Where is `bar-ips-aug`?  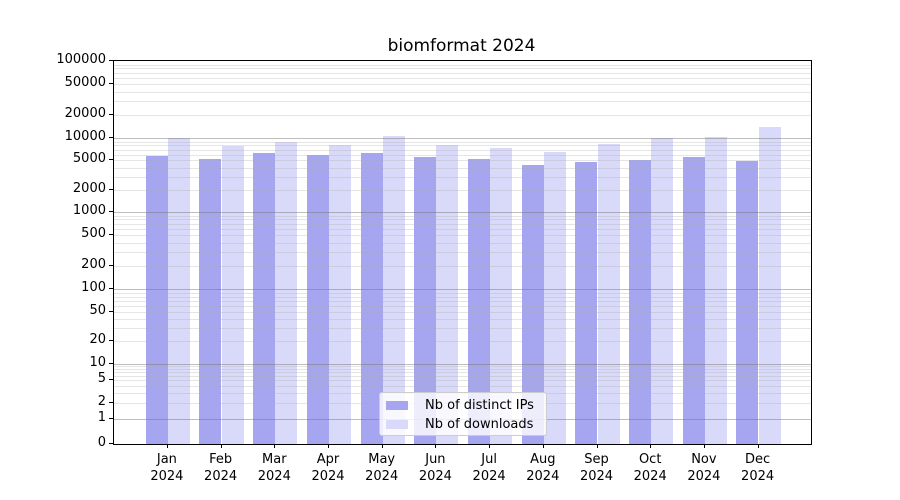
bar-ips-aug is located at coordinates (532, 304).